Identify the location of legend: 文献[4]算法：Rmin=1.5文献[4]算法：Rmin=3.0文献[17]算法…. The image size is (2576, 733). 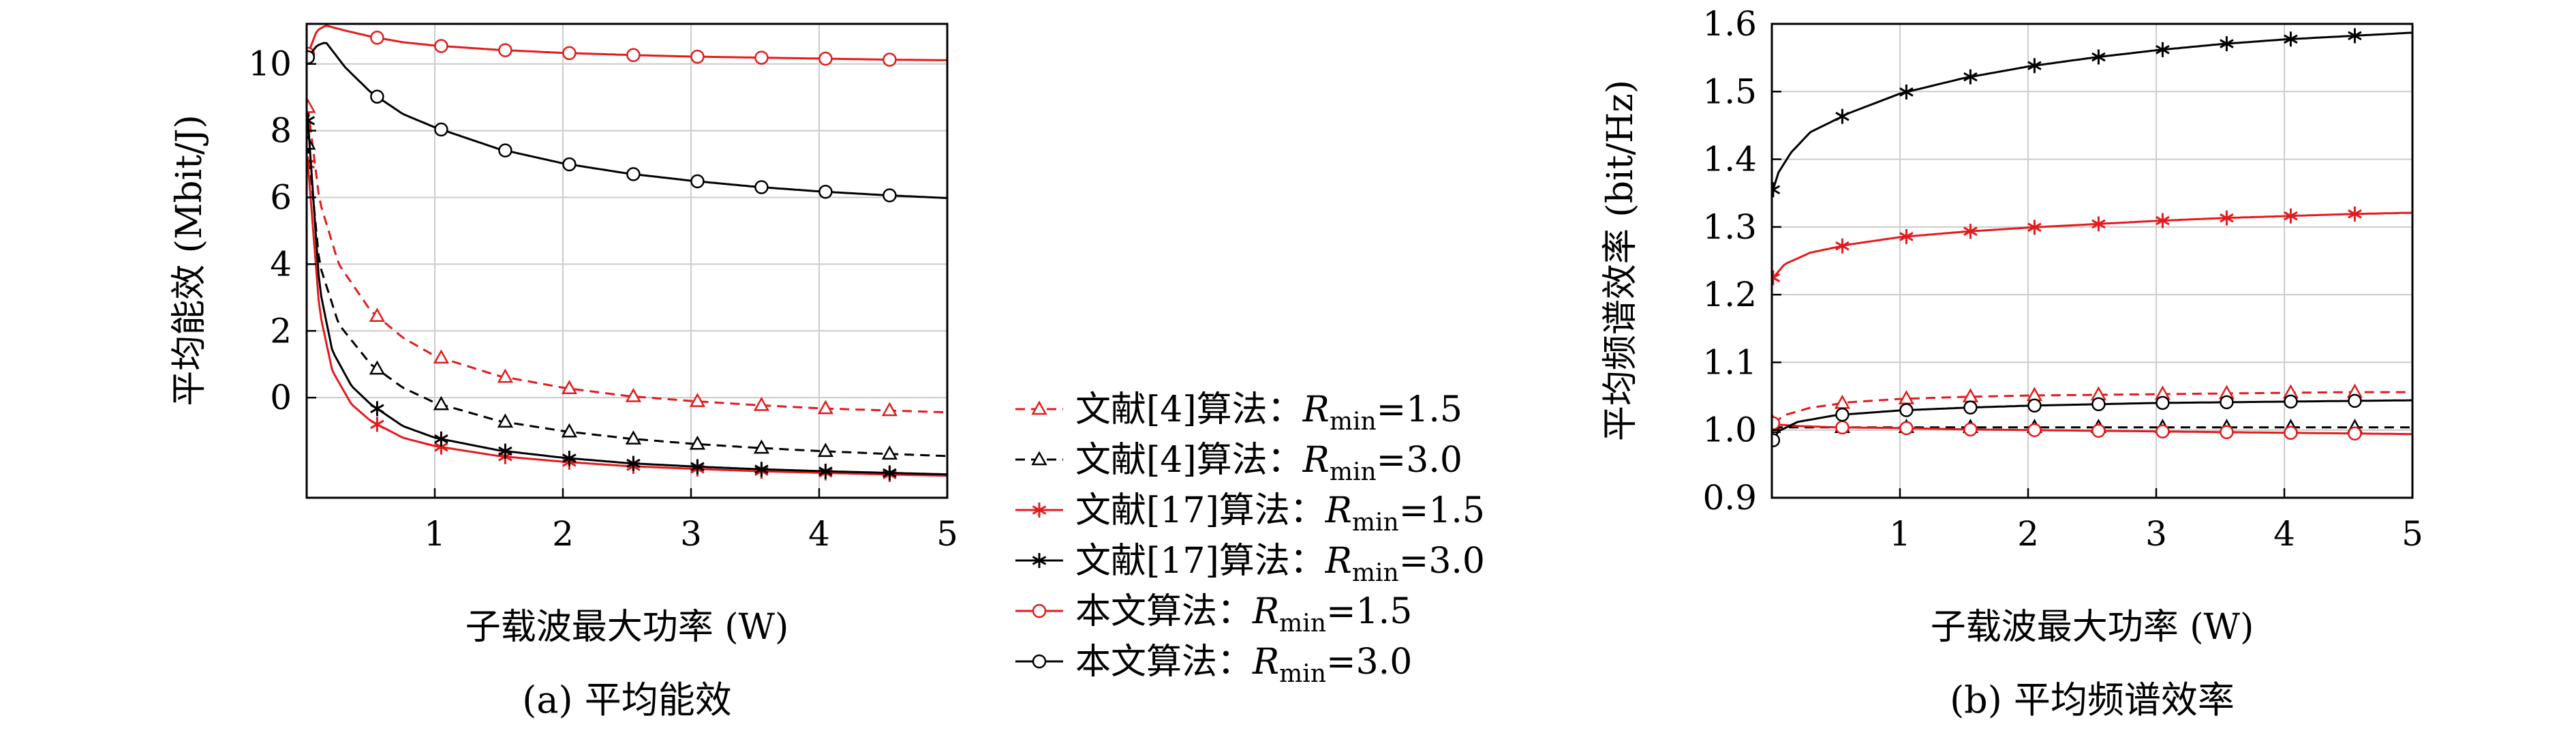
(1250, 538).